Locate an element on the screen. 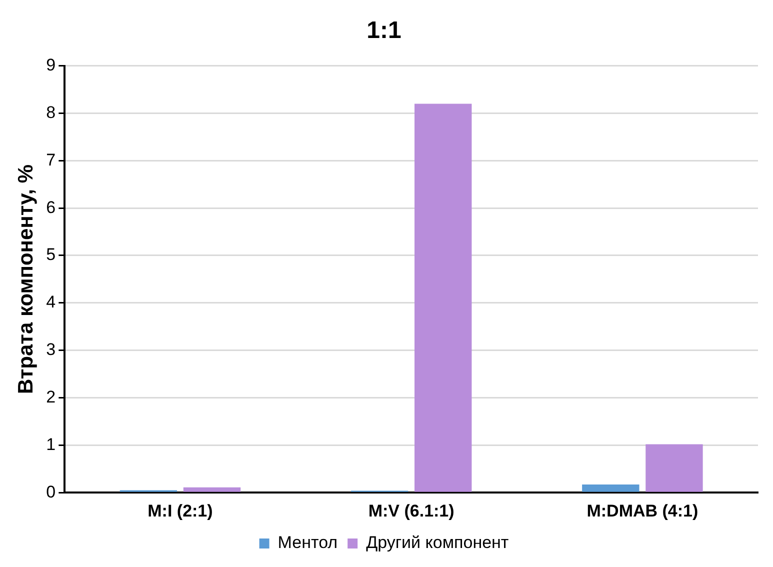  y-tick-label: 8 is located at coordinates (51, 112).